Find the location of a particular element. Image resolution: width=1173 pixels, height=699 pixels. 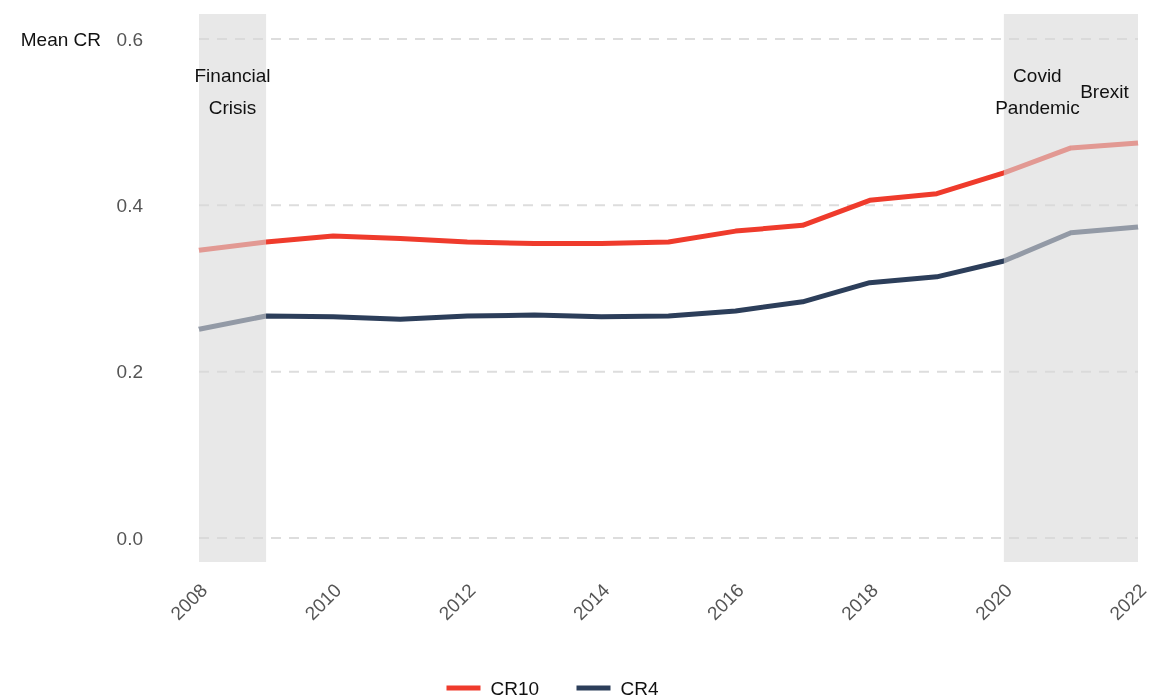

legend-label: CR10 is located at coordinates (515, 688).